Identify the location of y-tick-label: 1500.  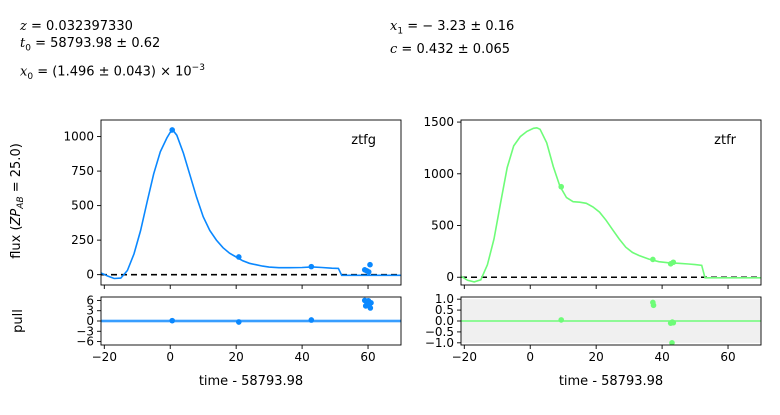
(438, 122).